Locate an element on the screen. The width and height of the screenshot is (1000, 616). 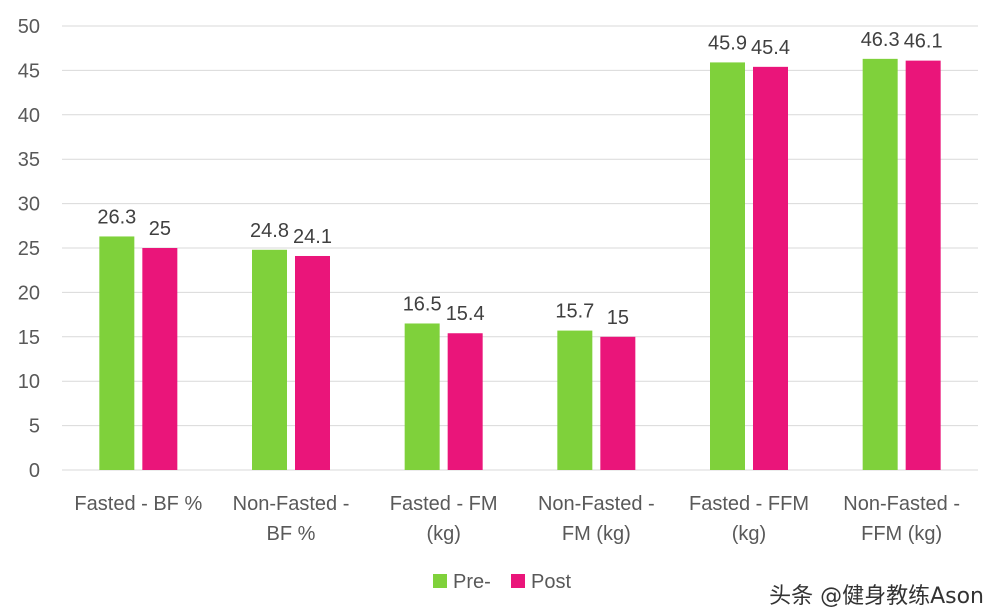
y-tick-label: 0 is located at coordinates (34, 471).